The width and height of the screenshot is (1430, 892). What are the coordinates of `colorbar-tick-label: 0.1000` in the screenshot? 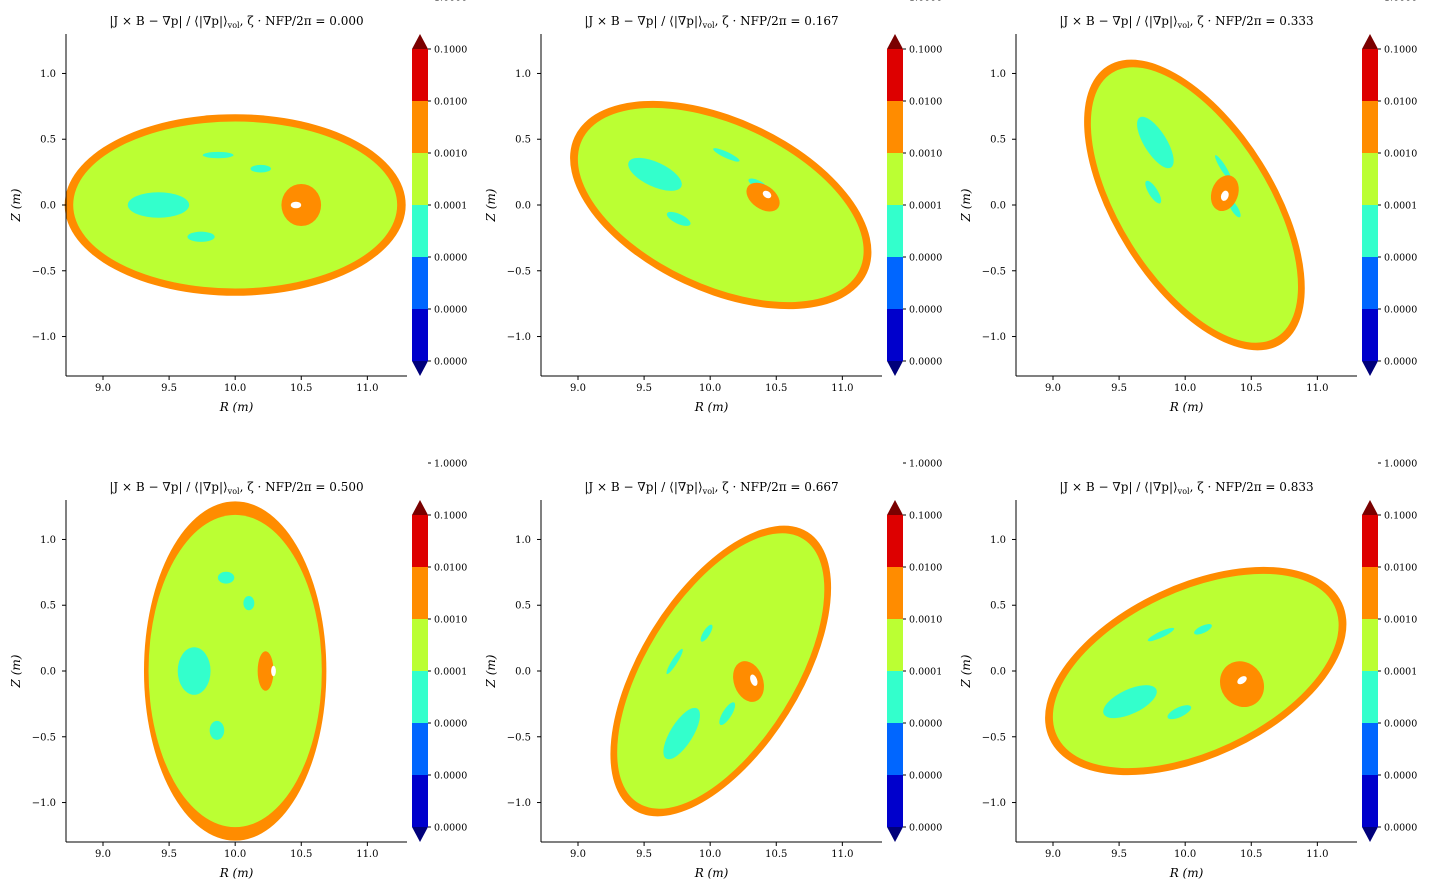 It's located at (925, 50).